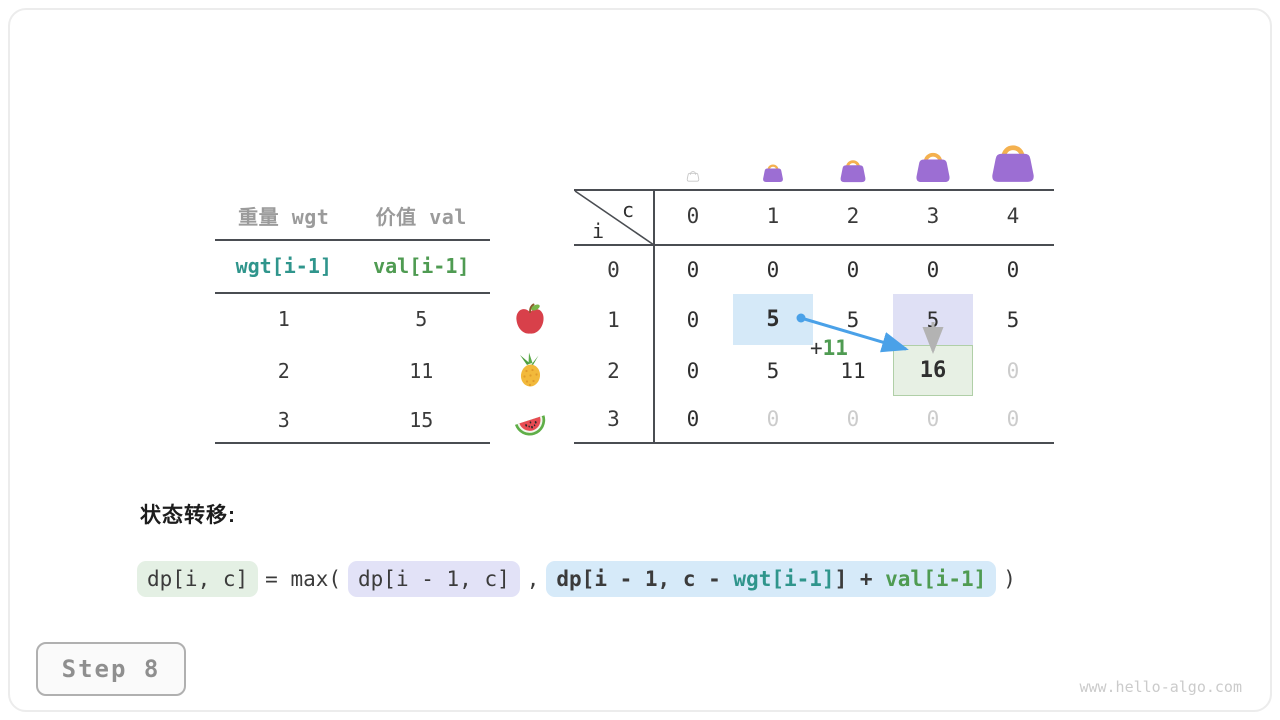 The height and width of the screenshot is (720, 1280). Describe the element at coordinates (835, 348) in the screenshot. I see `added-value: 11` at that location.